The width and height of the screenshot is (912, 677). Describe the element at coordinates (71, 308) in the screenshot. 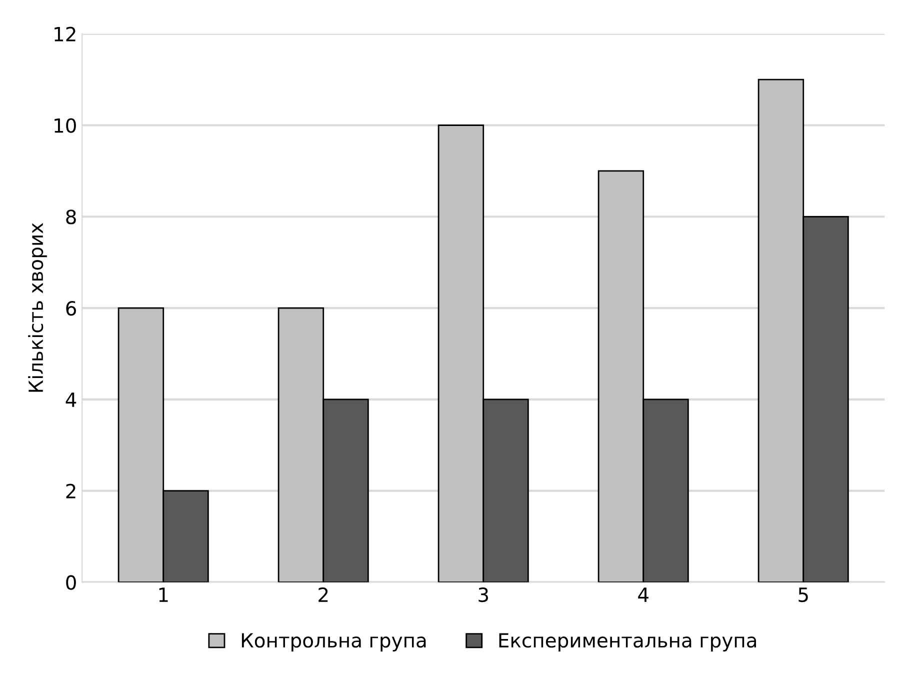

I see `y-tick-label: 6` at that location.